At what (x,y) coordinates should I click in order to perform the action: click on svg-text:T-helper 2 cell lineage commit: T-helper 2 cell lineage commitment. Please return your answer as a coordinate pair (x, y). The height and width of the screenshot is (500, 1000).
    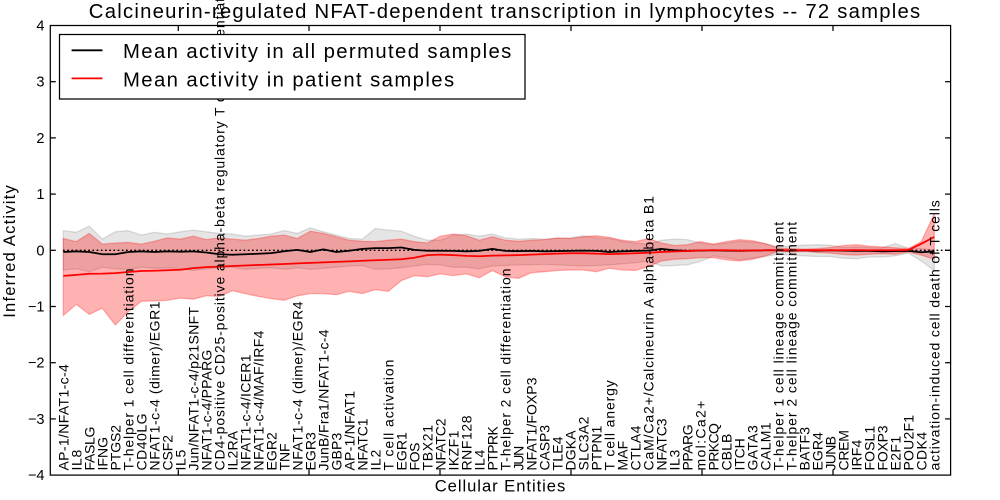
    Looking at the image, I should click on (791, 346).